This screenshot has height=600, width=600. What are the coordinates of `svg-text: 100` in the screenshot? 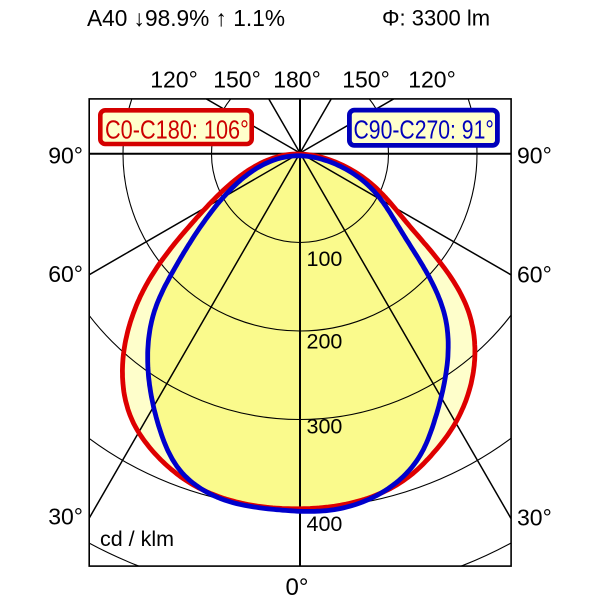 It's located at (325, 259).